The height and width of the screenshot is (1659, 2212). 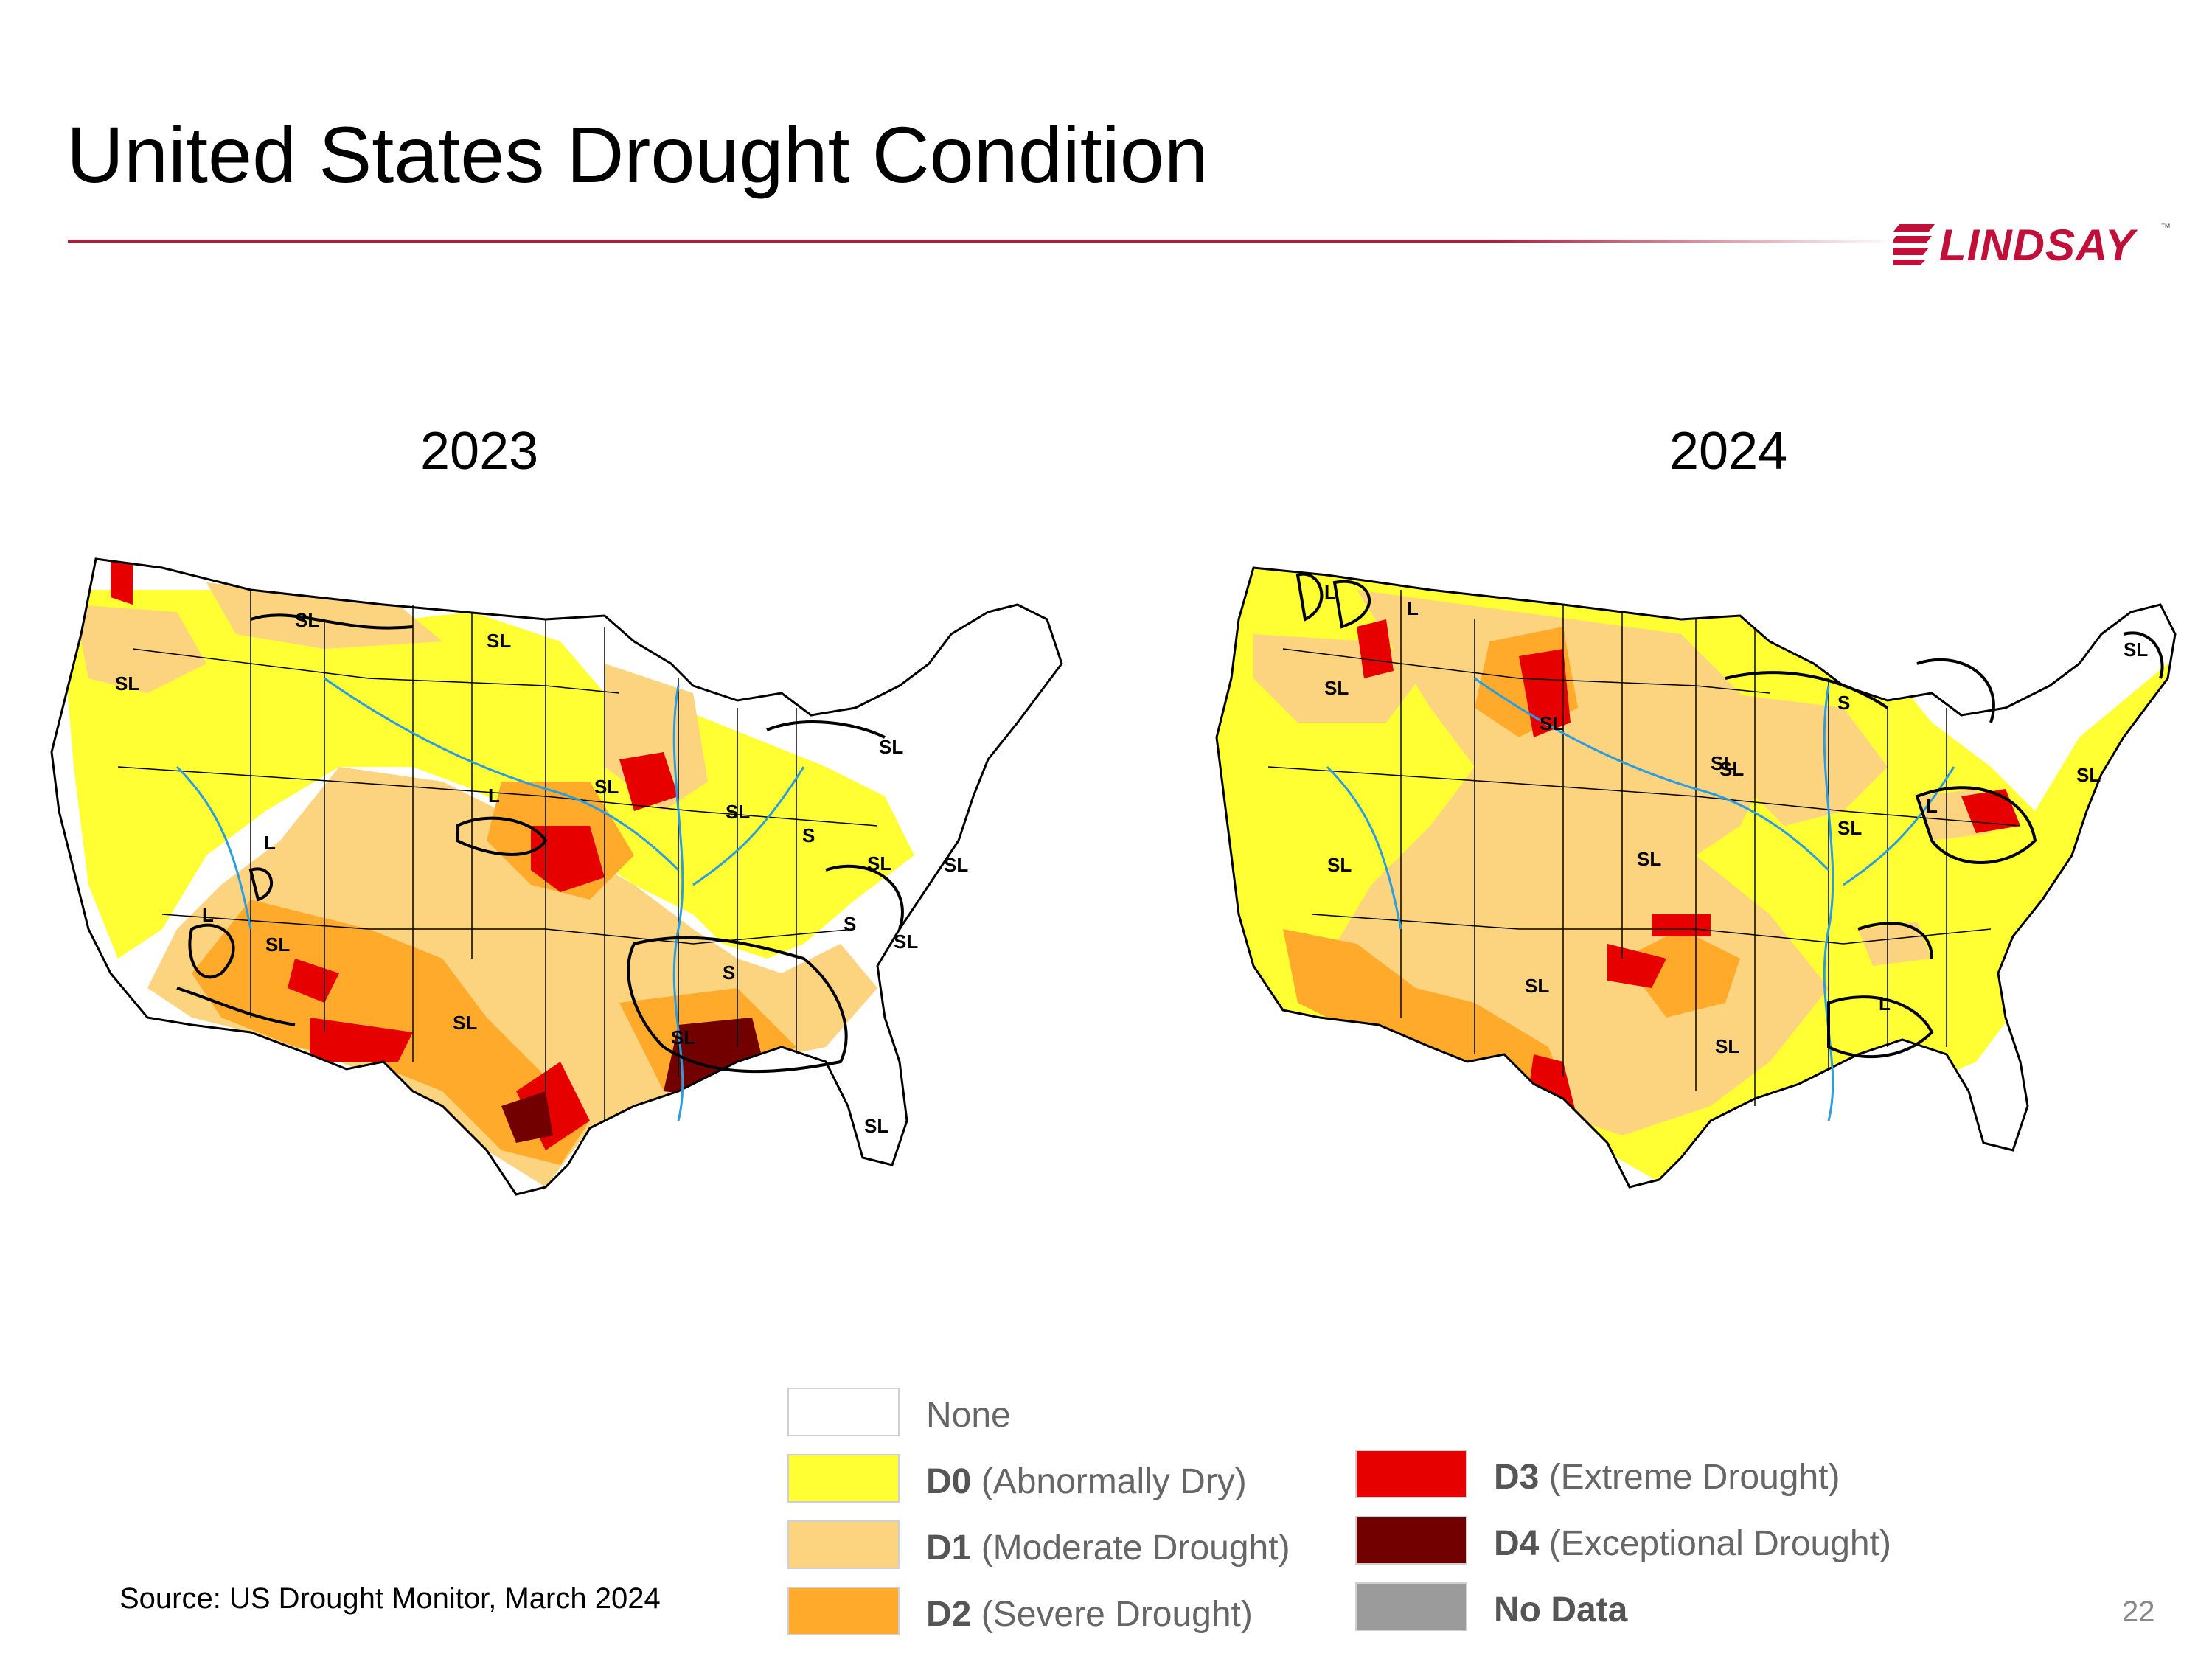 I want to click on map-year-2024: 2024, so click(x=1728, y=451).